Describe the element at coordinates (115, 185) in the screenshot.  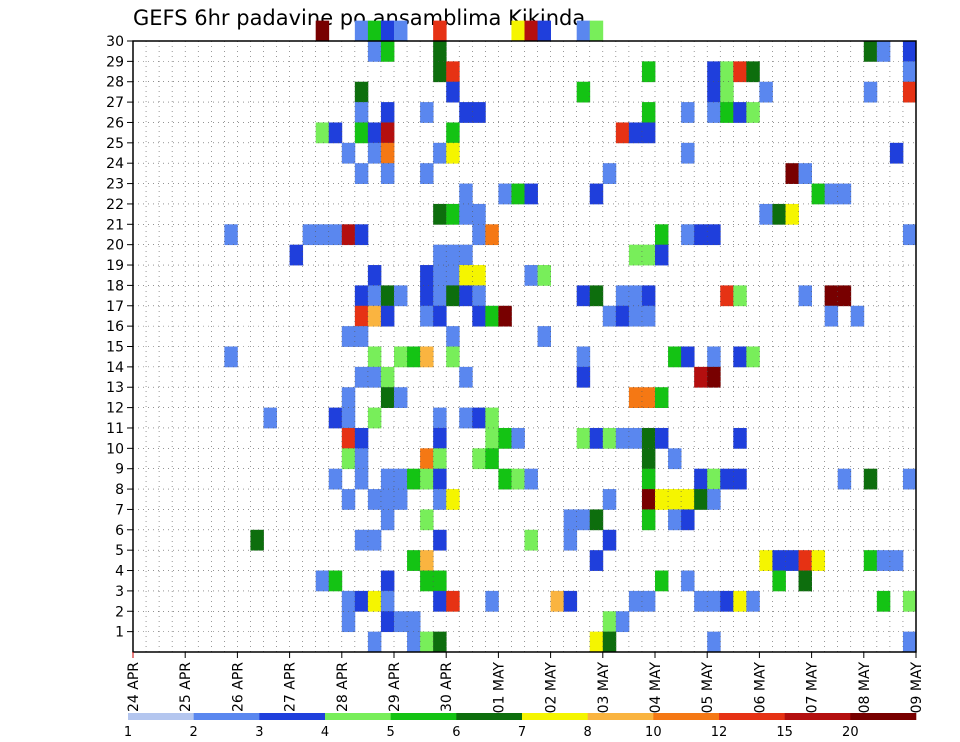
I see `y-tick-label: 23` at that location.